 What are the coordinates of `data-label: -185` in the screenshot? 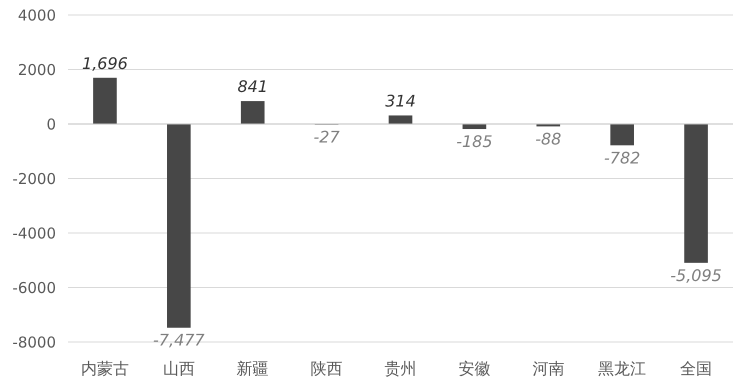 It's located at (474, 142).